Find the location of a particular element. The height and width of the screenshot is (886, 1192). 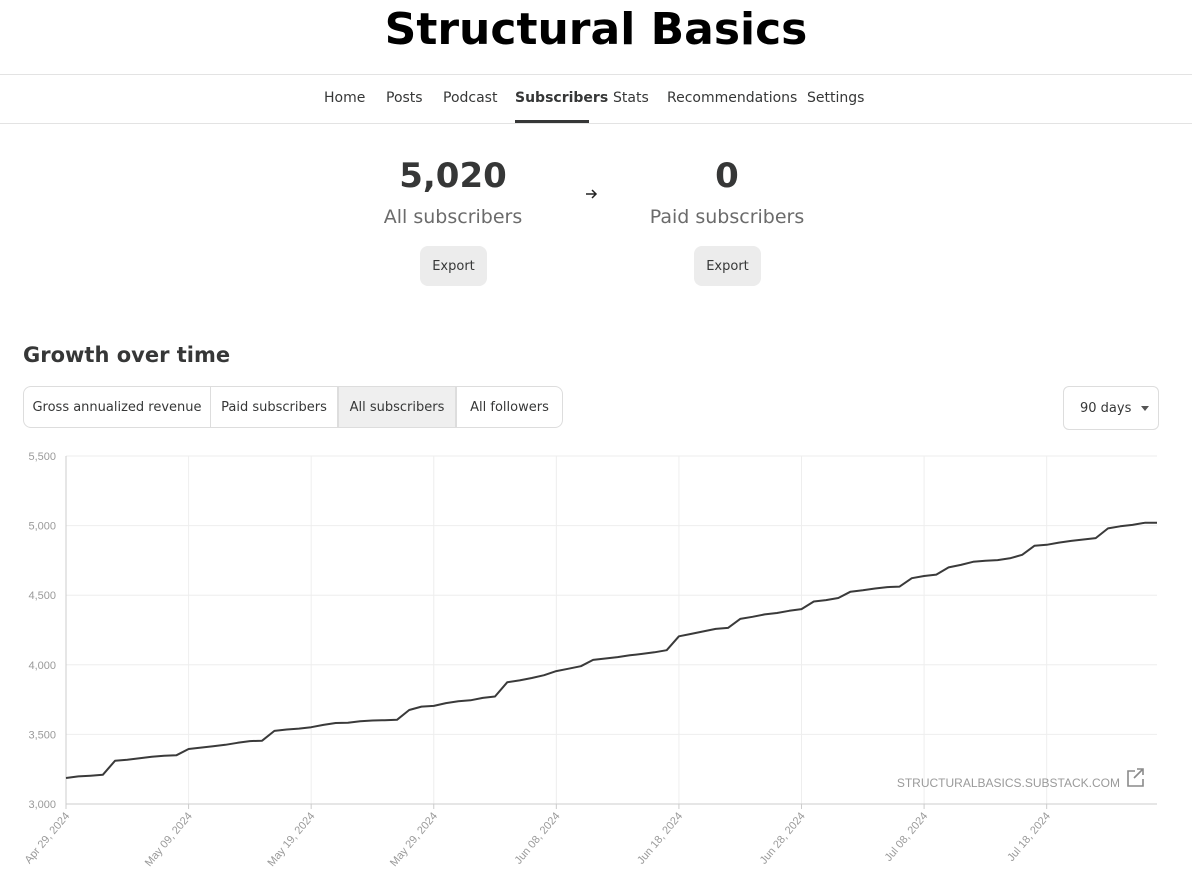

source-watermark: STRUCTURALBASICS.SUBSTACK.COM is located at coordinates (1008, 783).